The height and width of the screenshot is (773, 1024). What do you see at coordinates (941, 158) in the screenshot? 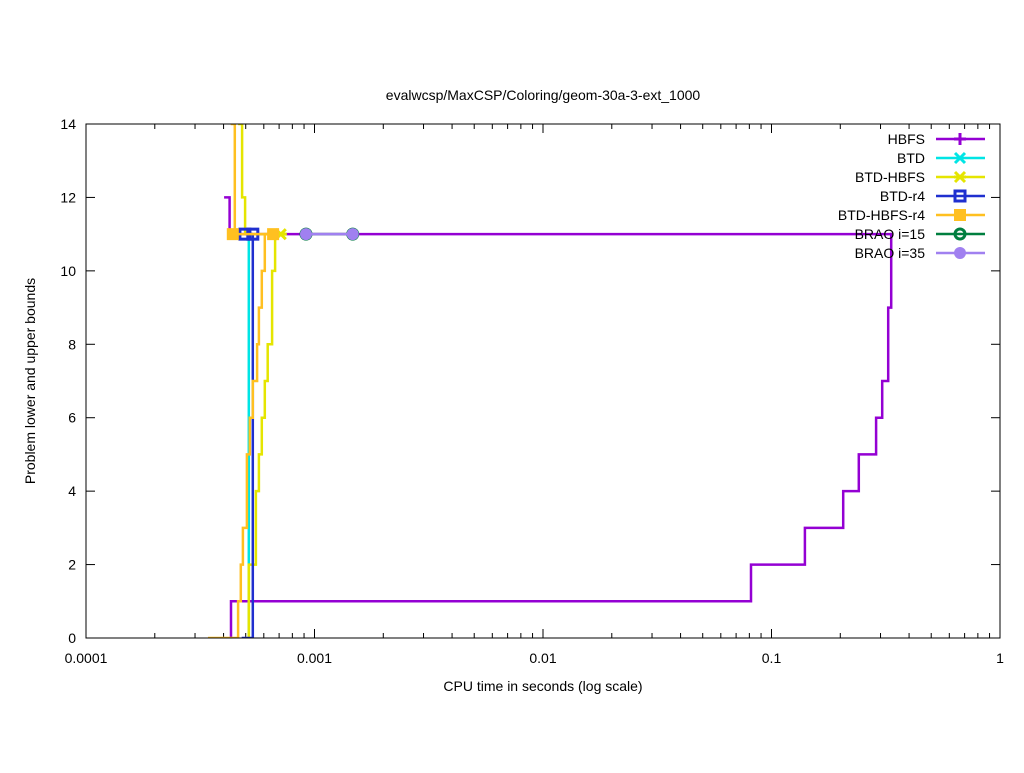
I see `legend-item-btd: BTD` at bounding box center [941, 158].